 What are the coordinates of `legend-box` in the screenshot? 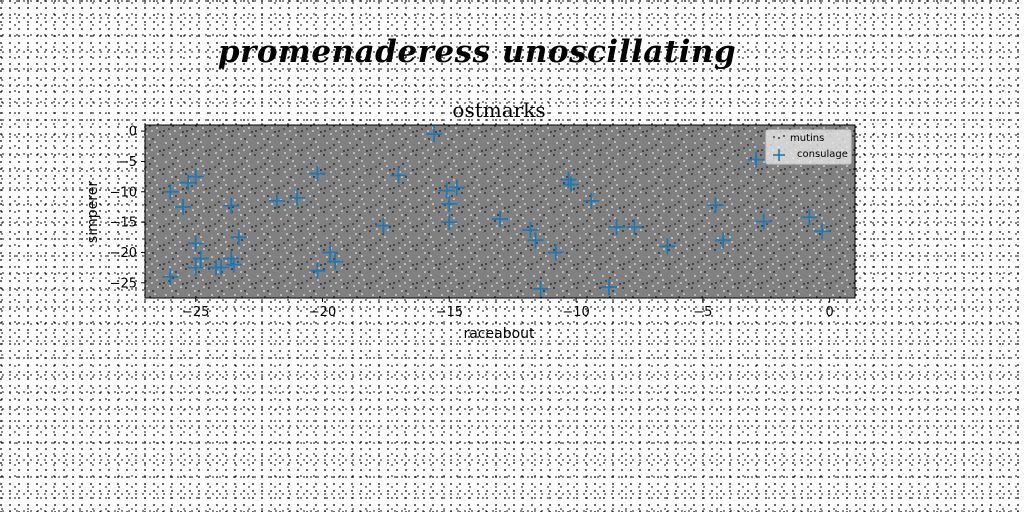 It's located at (808, 147).